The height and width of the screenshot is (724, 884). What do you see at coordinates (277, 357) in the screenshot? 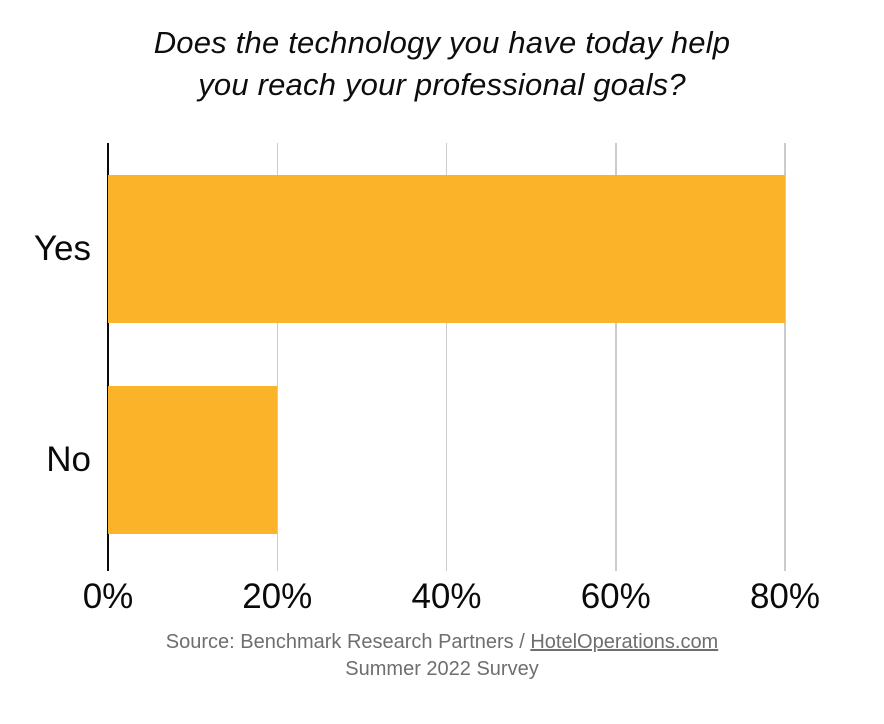
I see `gridline-20pct` at bounding box center [277, 357].